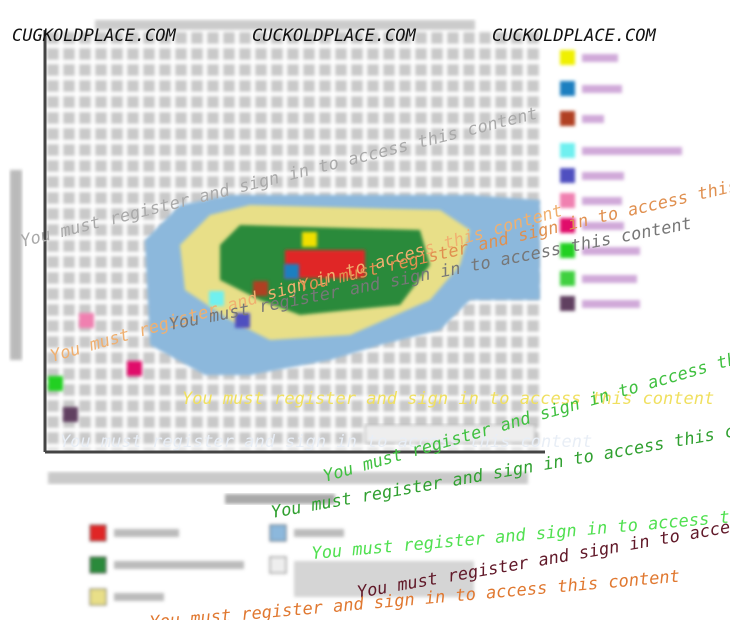 This screenshot has width=730, height=620. What do you see at coordinates (16, 265) in the screenshot?
I see `blurred-y-label` at bounding box center [16, 265].